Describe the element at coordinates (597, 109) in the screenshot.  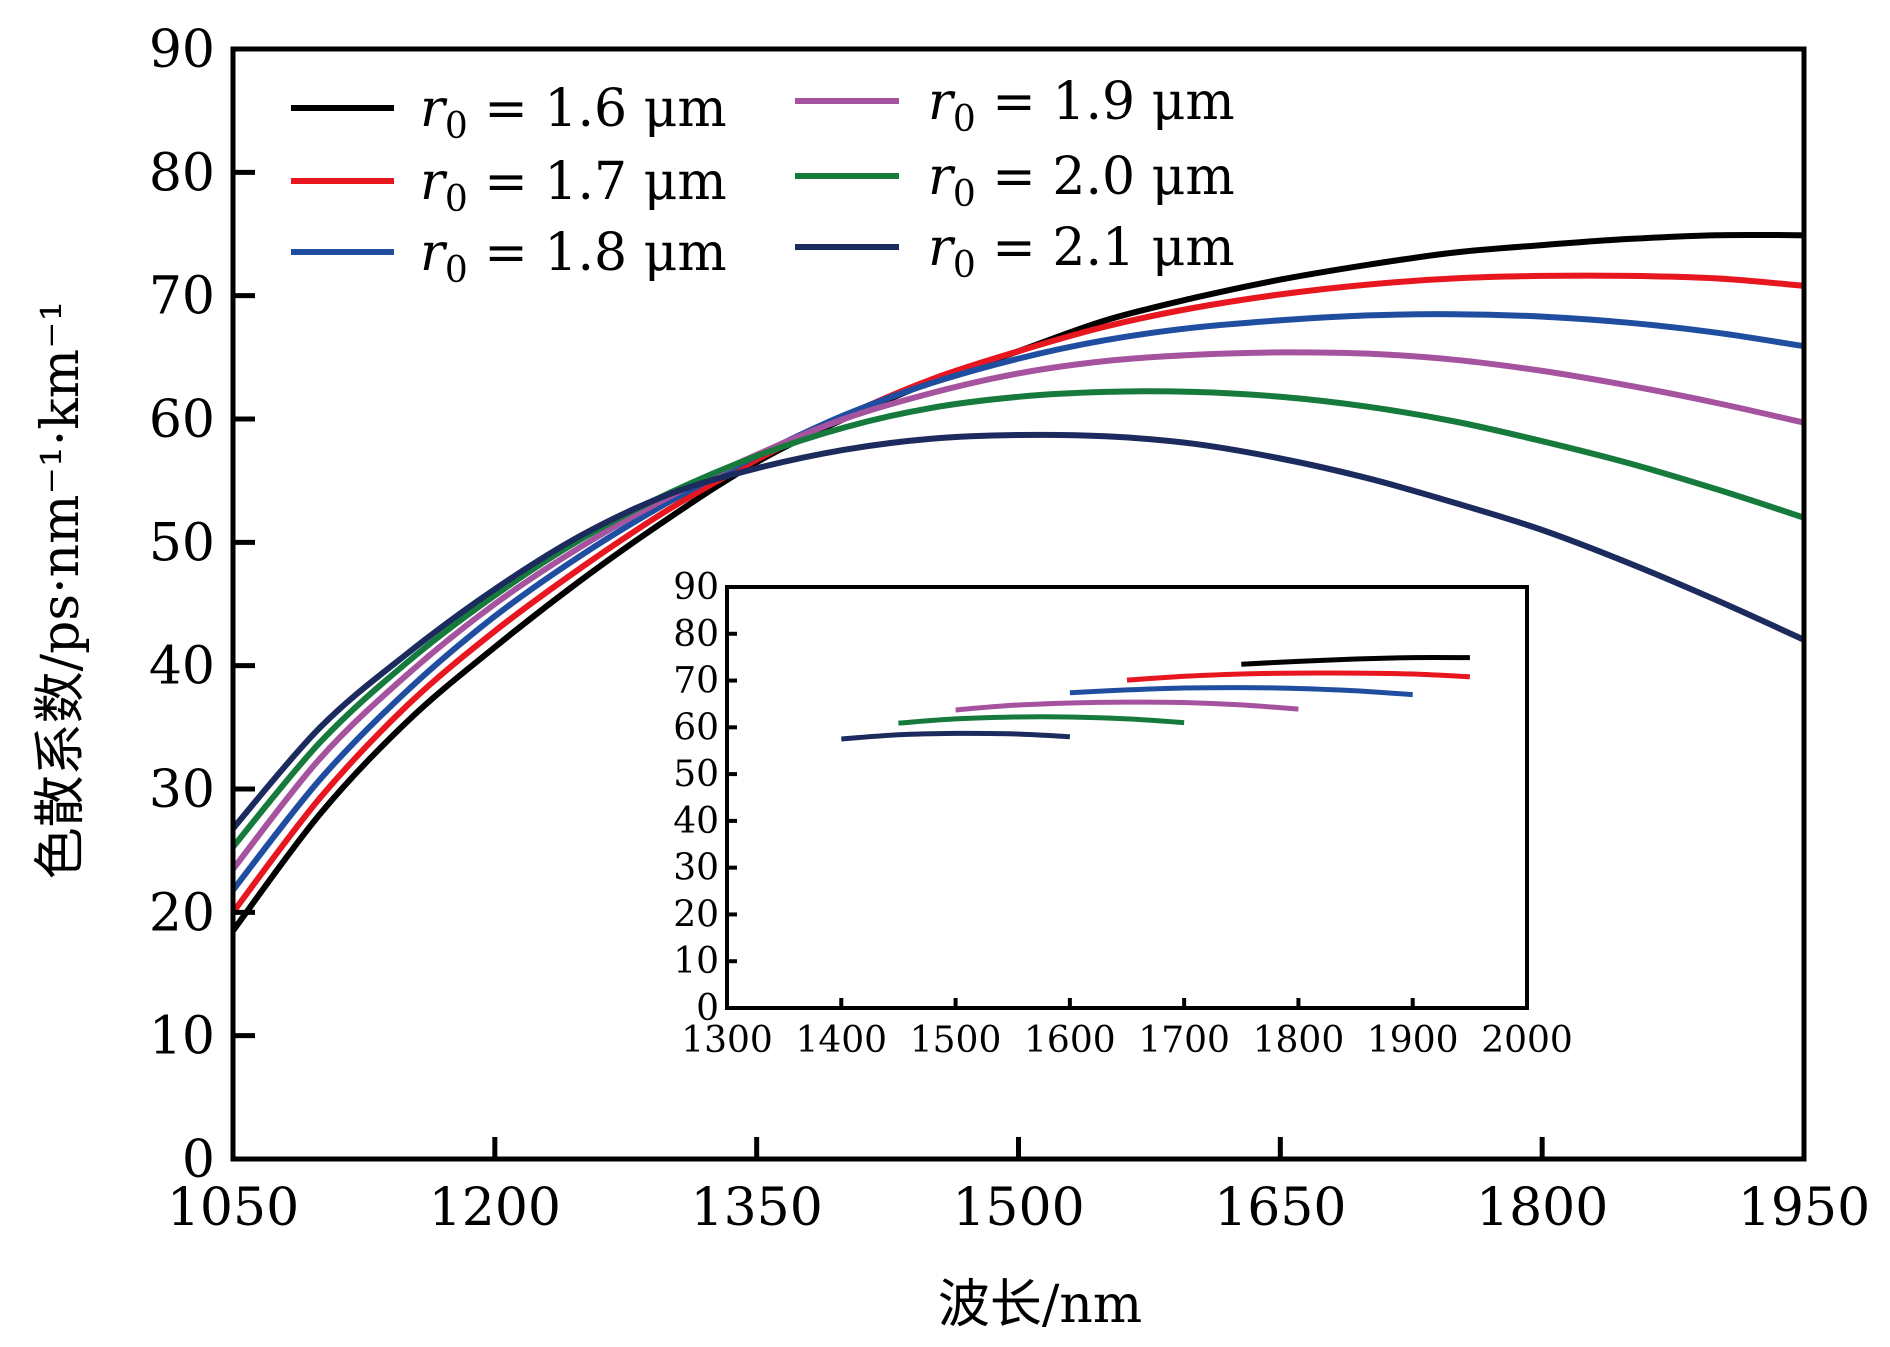
I see `legend-value: = 1.6 μm` at that location.